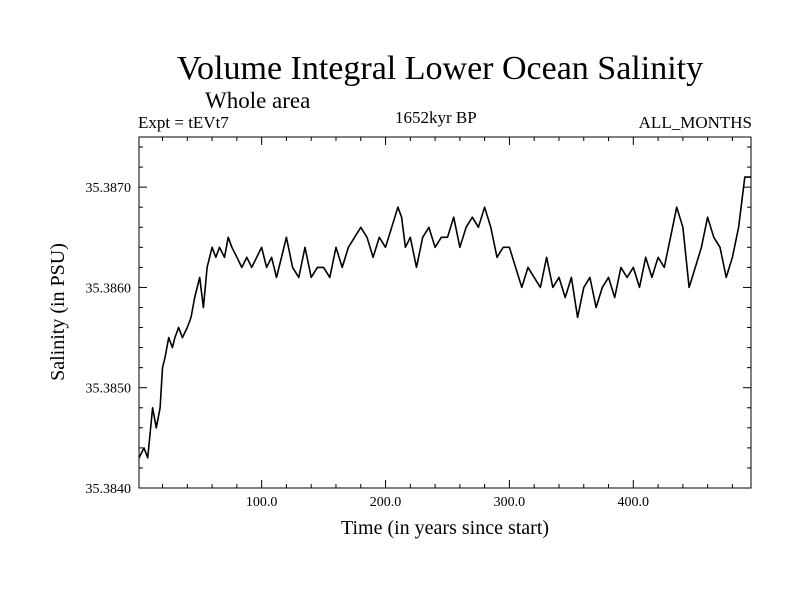  What do you see at coordinates (109, 188) in the screenshot?
I see `y-tick-label: 35.3870` at bounding box center [109, 188].